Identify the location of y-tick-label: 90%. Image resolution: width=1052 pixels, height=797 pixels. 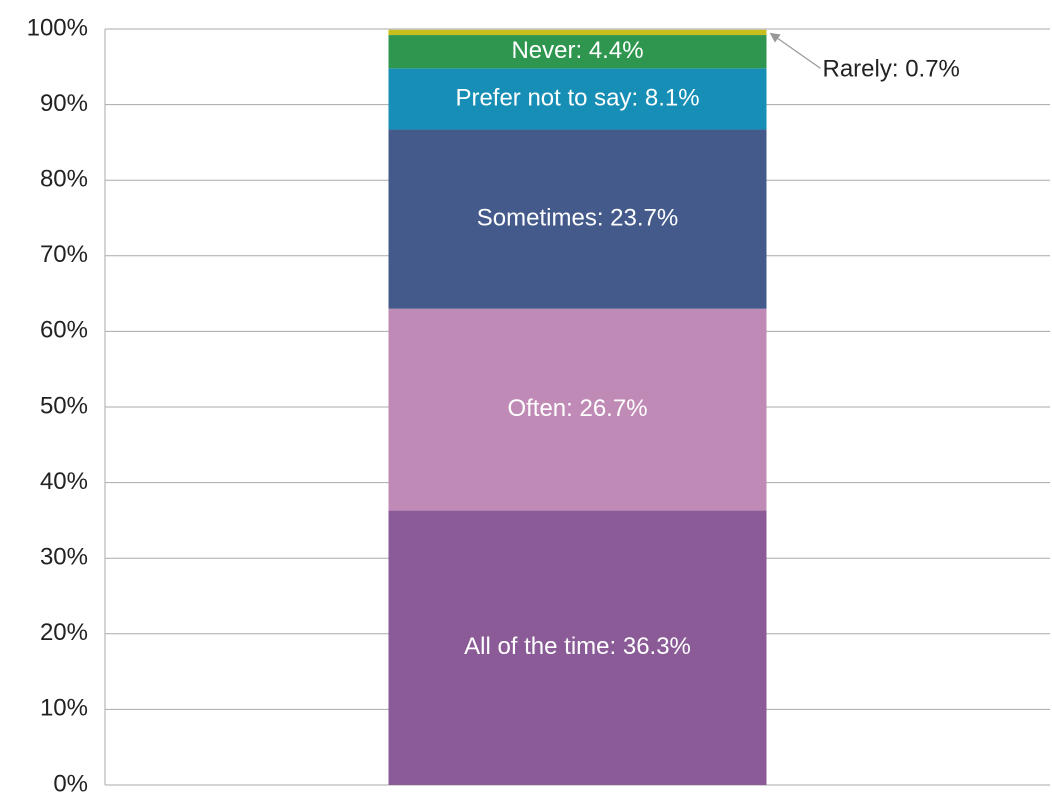
(64, 103).